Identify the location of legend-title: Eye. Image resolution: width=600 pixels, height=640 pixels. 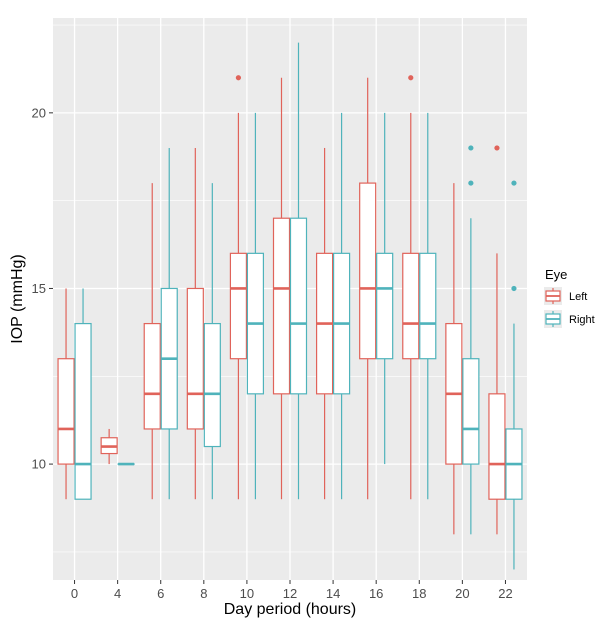
(556, 274).